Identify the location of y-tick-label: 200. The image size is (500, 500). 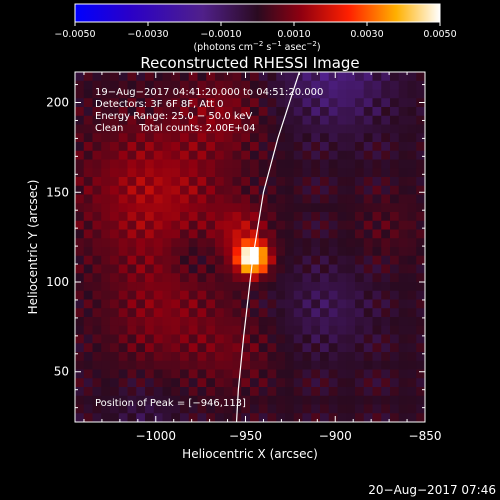
(57, 103).